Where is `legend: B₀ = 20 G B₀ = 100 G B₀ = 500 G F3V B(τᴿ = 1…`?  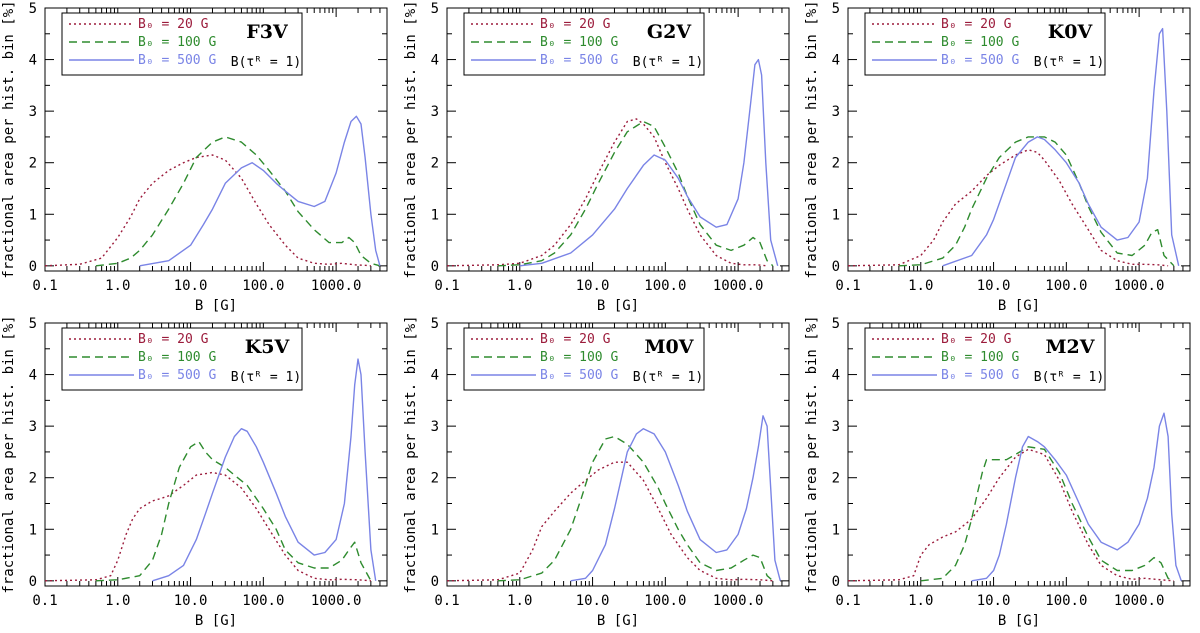
legend: B₀ = 20 G B₀ = 100 G B₀ = 500 G F3V B(τᴿ = 1… is located at coordinates (182, 44).